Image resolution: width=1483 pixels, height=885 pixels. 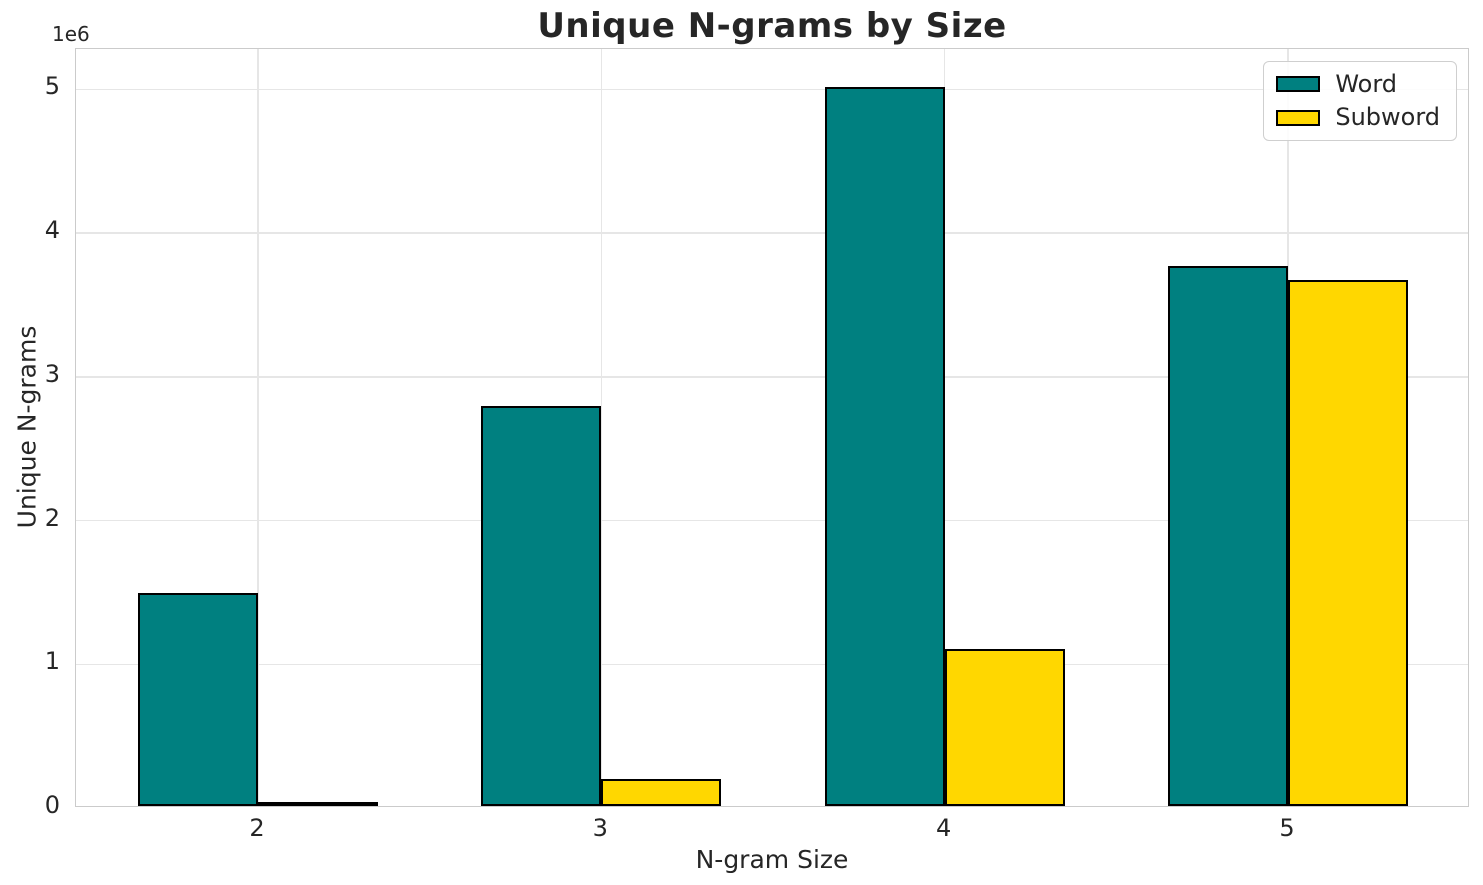 What do you see at coordinates (52, 373) in the screenshot?
I see `y-tick-label-3: 3` at bounding box center [52, 373].